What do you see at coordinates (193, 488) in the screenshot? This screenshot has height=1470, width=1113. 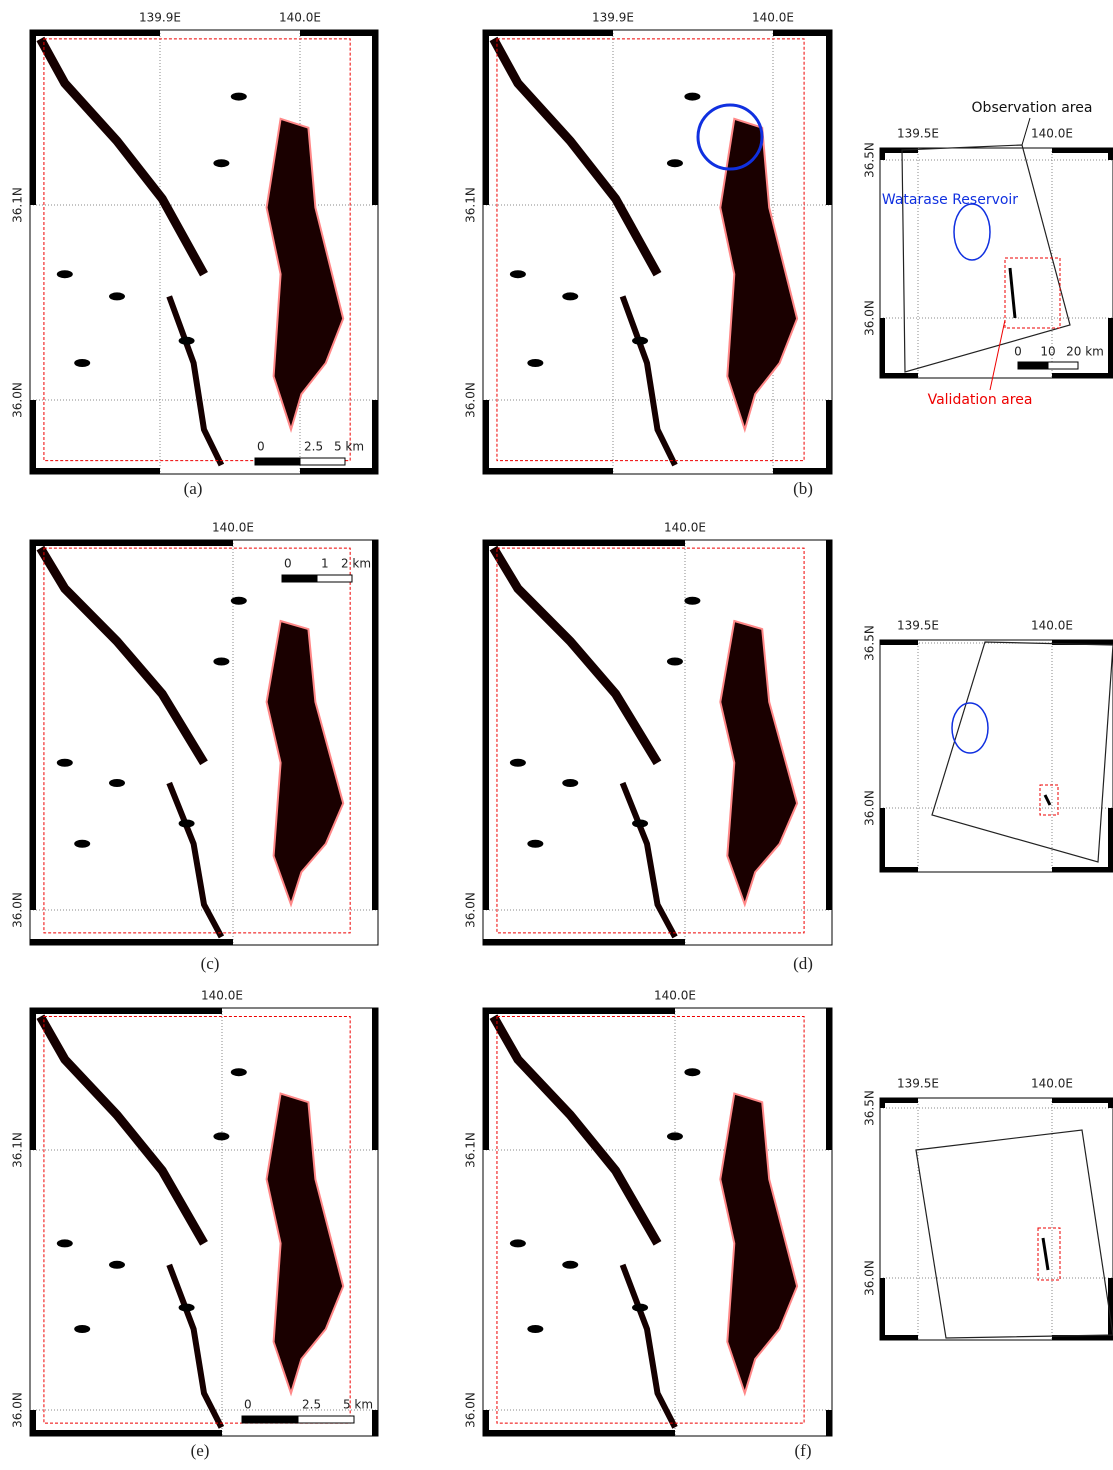 I see `panel-label: (a)` at bounding box center [193, 488].